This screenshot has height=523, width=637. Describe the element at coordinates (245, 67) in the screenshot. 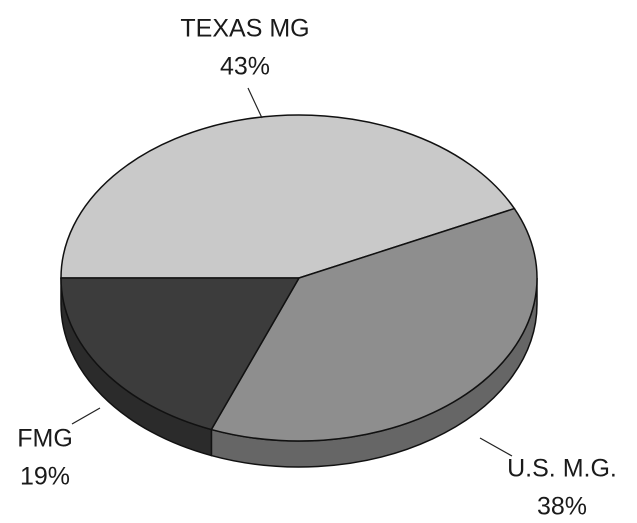

I see `slice-value-label: 43%` at that location.